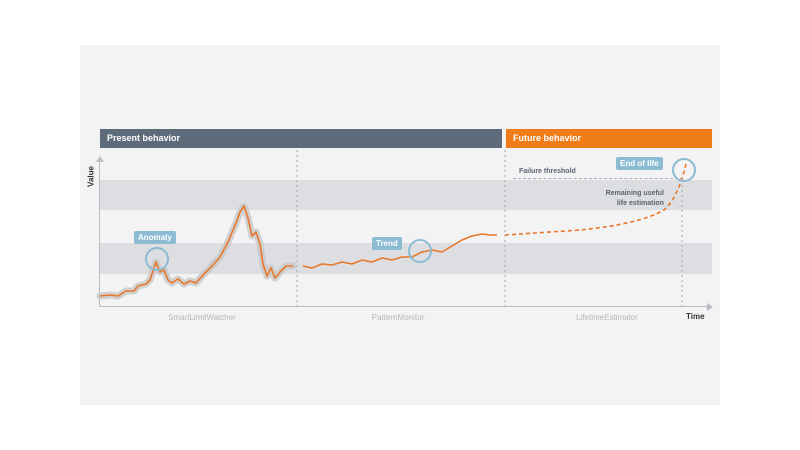  Describe the element at coordinates (100, 159) in the screenshot. I see `y-axis-arrow-icon` at that location.